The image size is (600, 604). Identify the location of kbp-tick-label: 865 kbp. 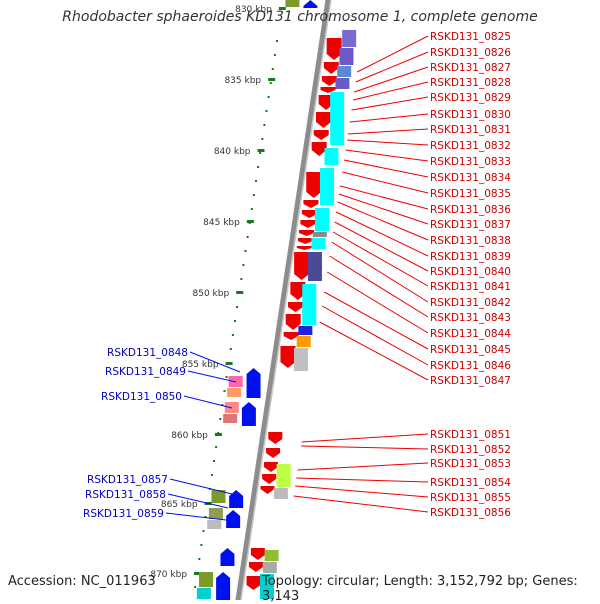
(179, 505).